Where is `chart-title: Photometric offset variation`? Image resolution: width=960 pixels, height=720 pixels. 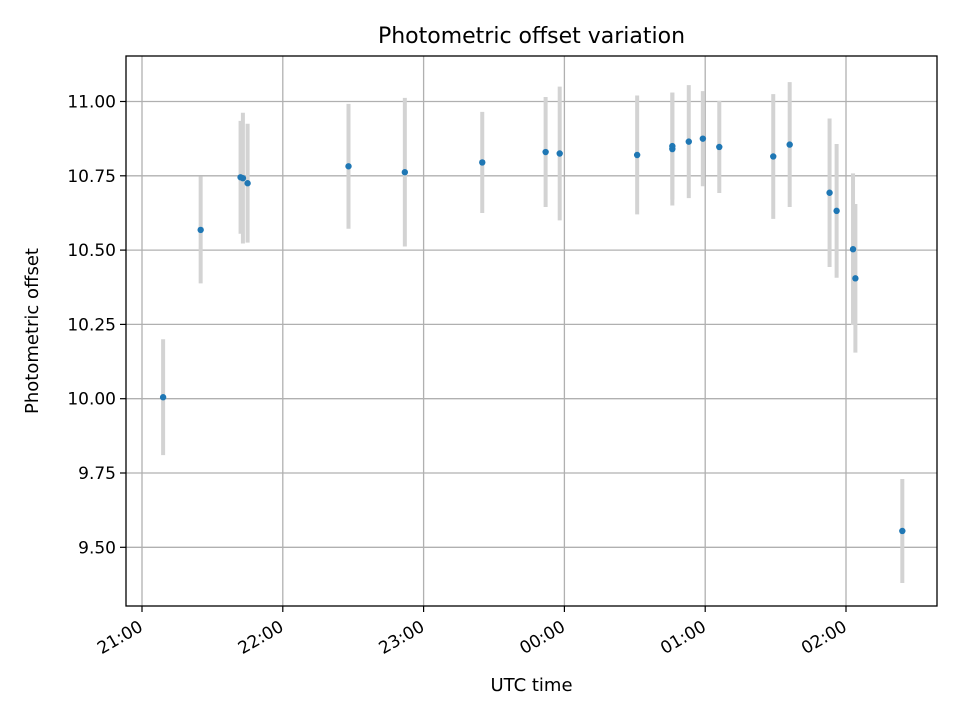 chart-title: Photometric offset variation is located at coordinates (531, 36).